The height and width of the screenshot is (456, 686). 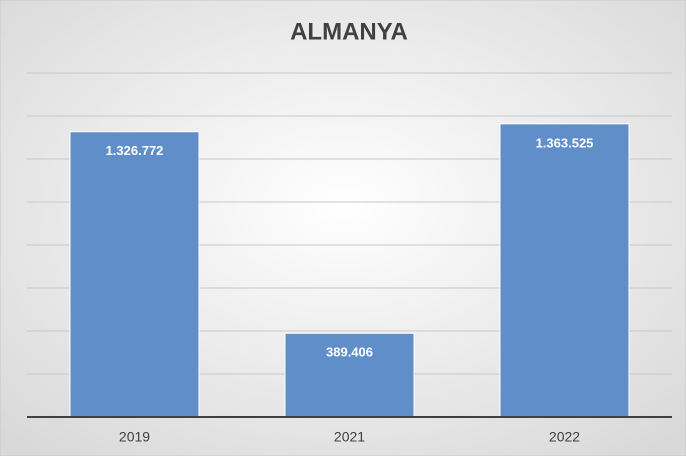 I want to click on data-label: 1.363.525, so click(x=565, y=142).